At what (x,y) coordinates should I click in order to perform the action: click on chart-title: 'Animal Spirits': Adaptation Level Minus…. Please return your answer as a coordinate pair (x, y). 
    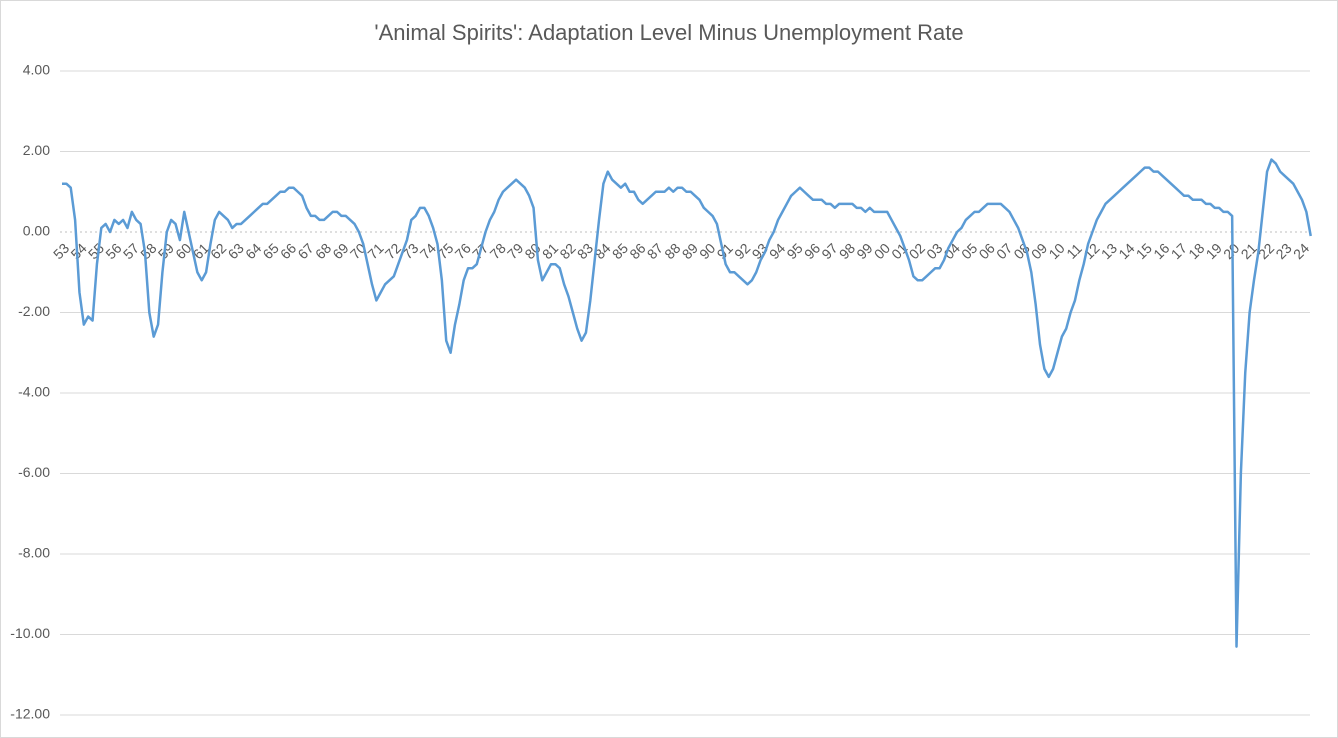
    Looking at the image, I should click on (668, 32).